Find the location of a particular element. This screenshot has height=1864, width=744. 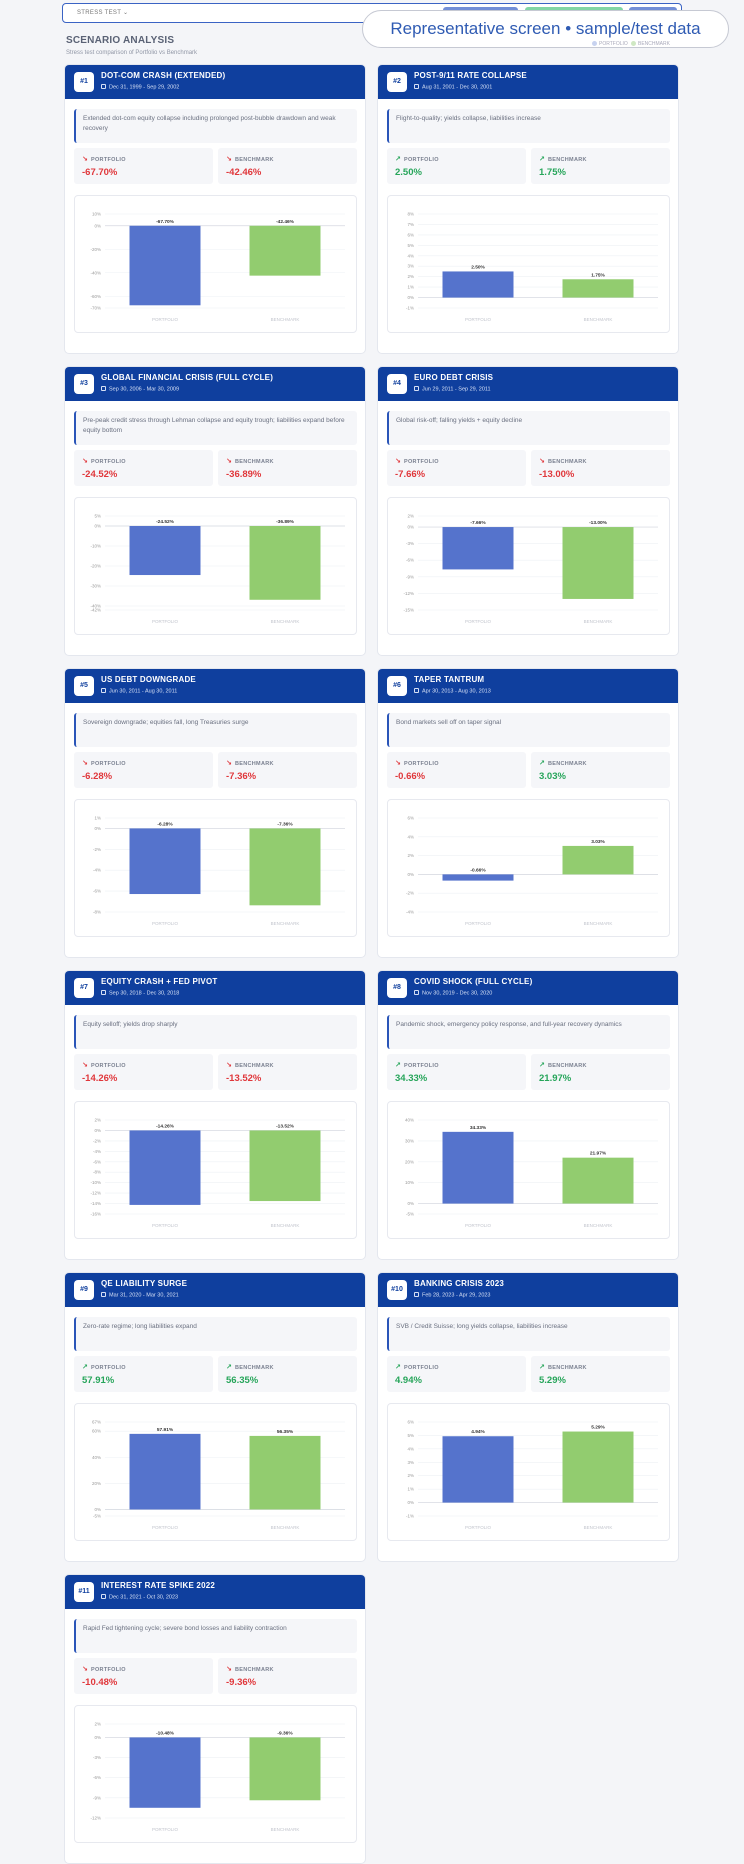

benchmark-value: -7.36% is located at coordinates (241, 776).